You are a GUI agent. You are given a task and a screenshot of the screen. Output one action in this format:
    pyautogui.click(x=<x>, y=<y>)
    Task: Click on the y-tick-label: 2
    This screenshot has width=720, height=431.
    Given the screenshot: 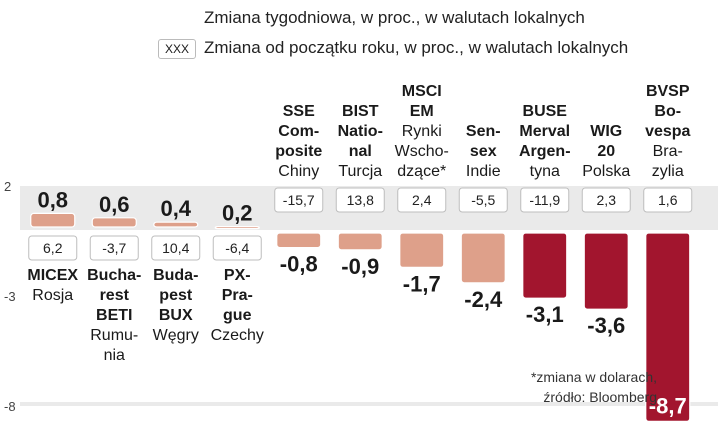 What is the action you would take?
    pyautogui.click(x=7, y=186)
    